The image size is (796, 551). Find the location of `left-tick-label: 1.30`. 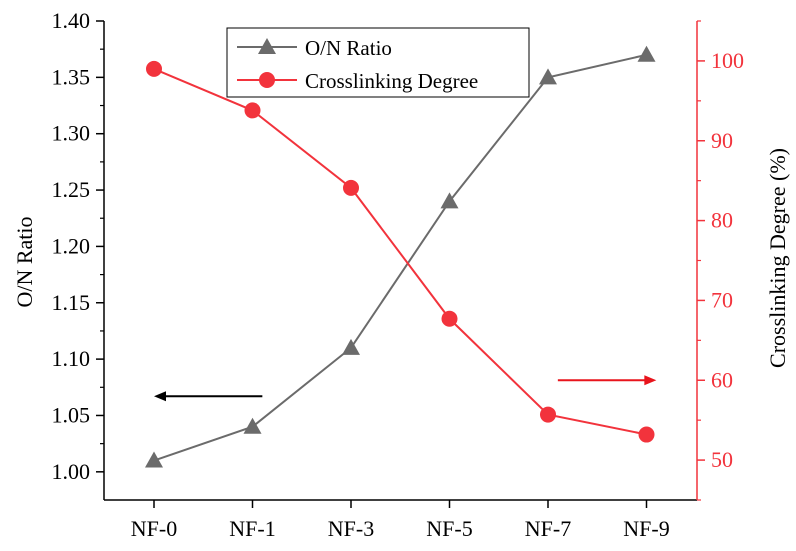

left-tick-label: 1.30 is located at coordinates (71, 133).